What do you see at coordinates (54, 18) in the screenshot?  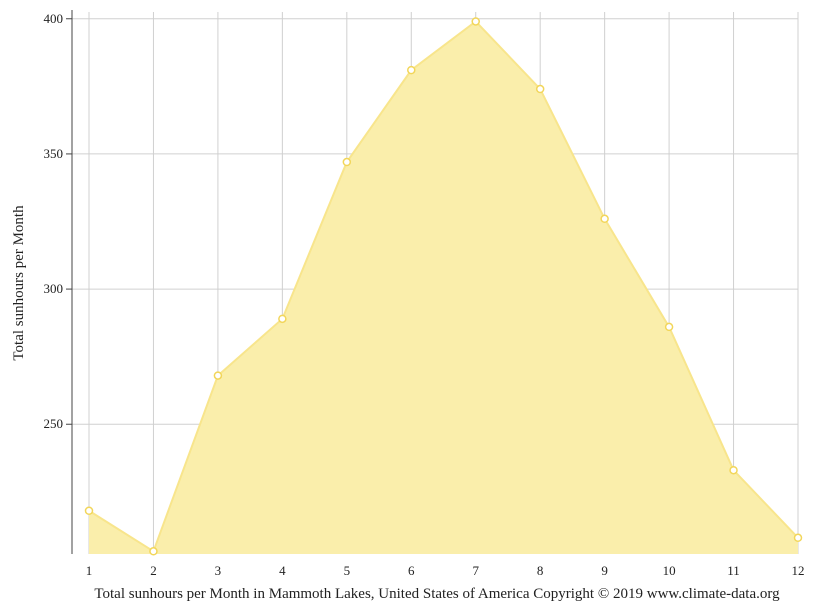 I see `y-tick-label-400: 400` at bounding box center [54, 18].